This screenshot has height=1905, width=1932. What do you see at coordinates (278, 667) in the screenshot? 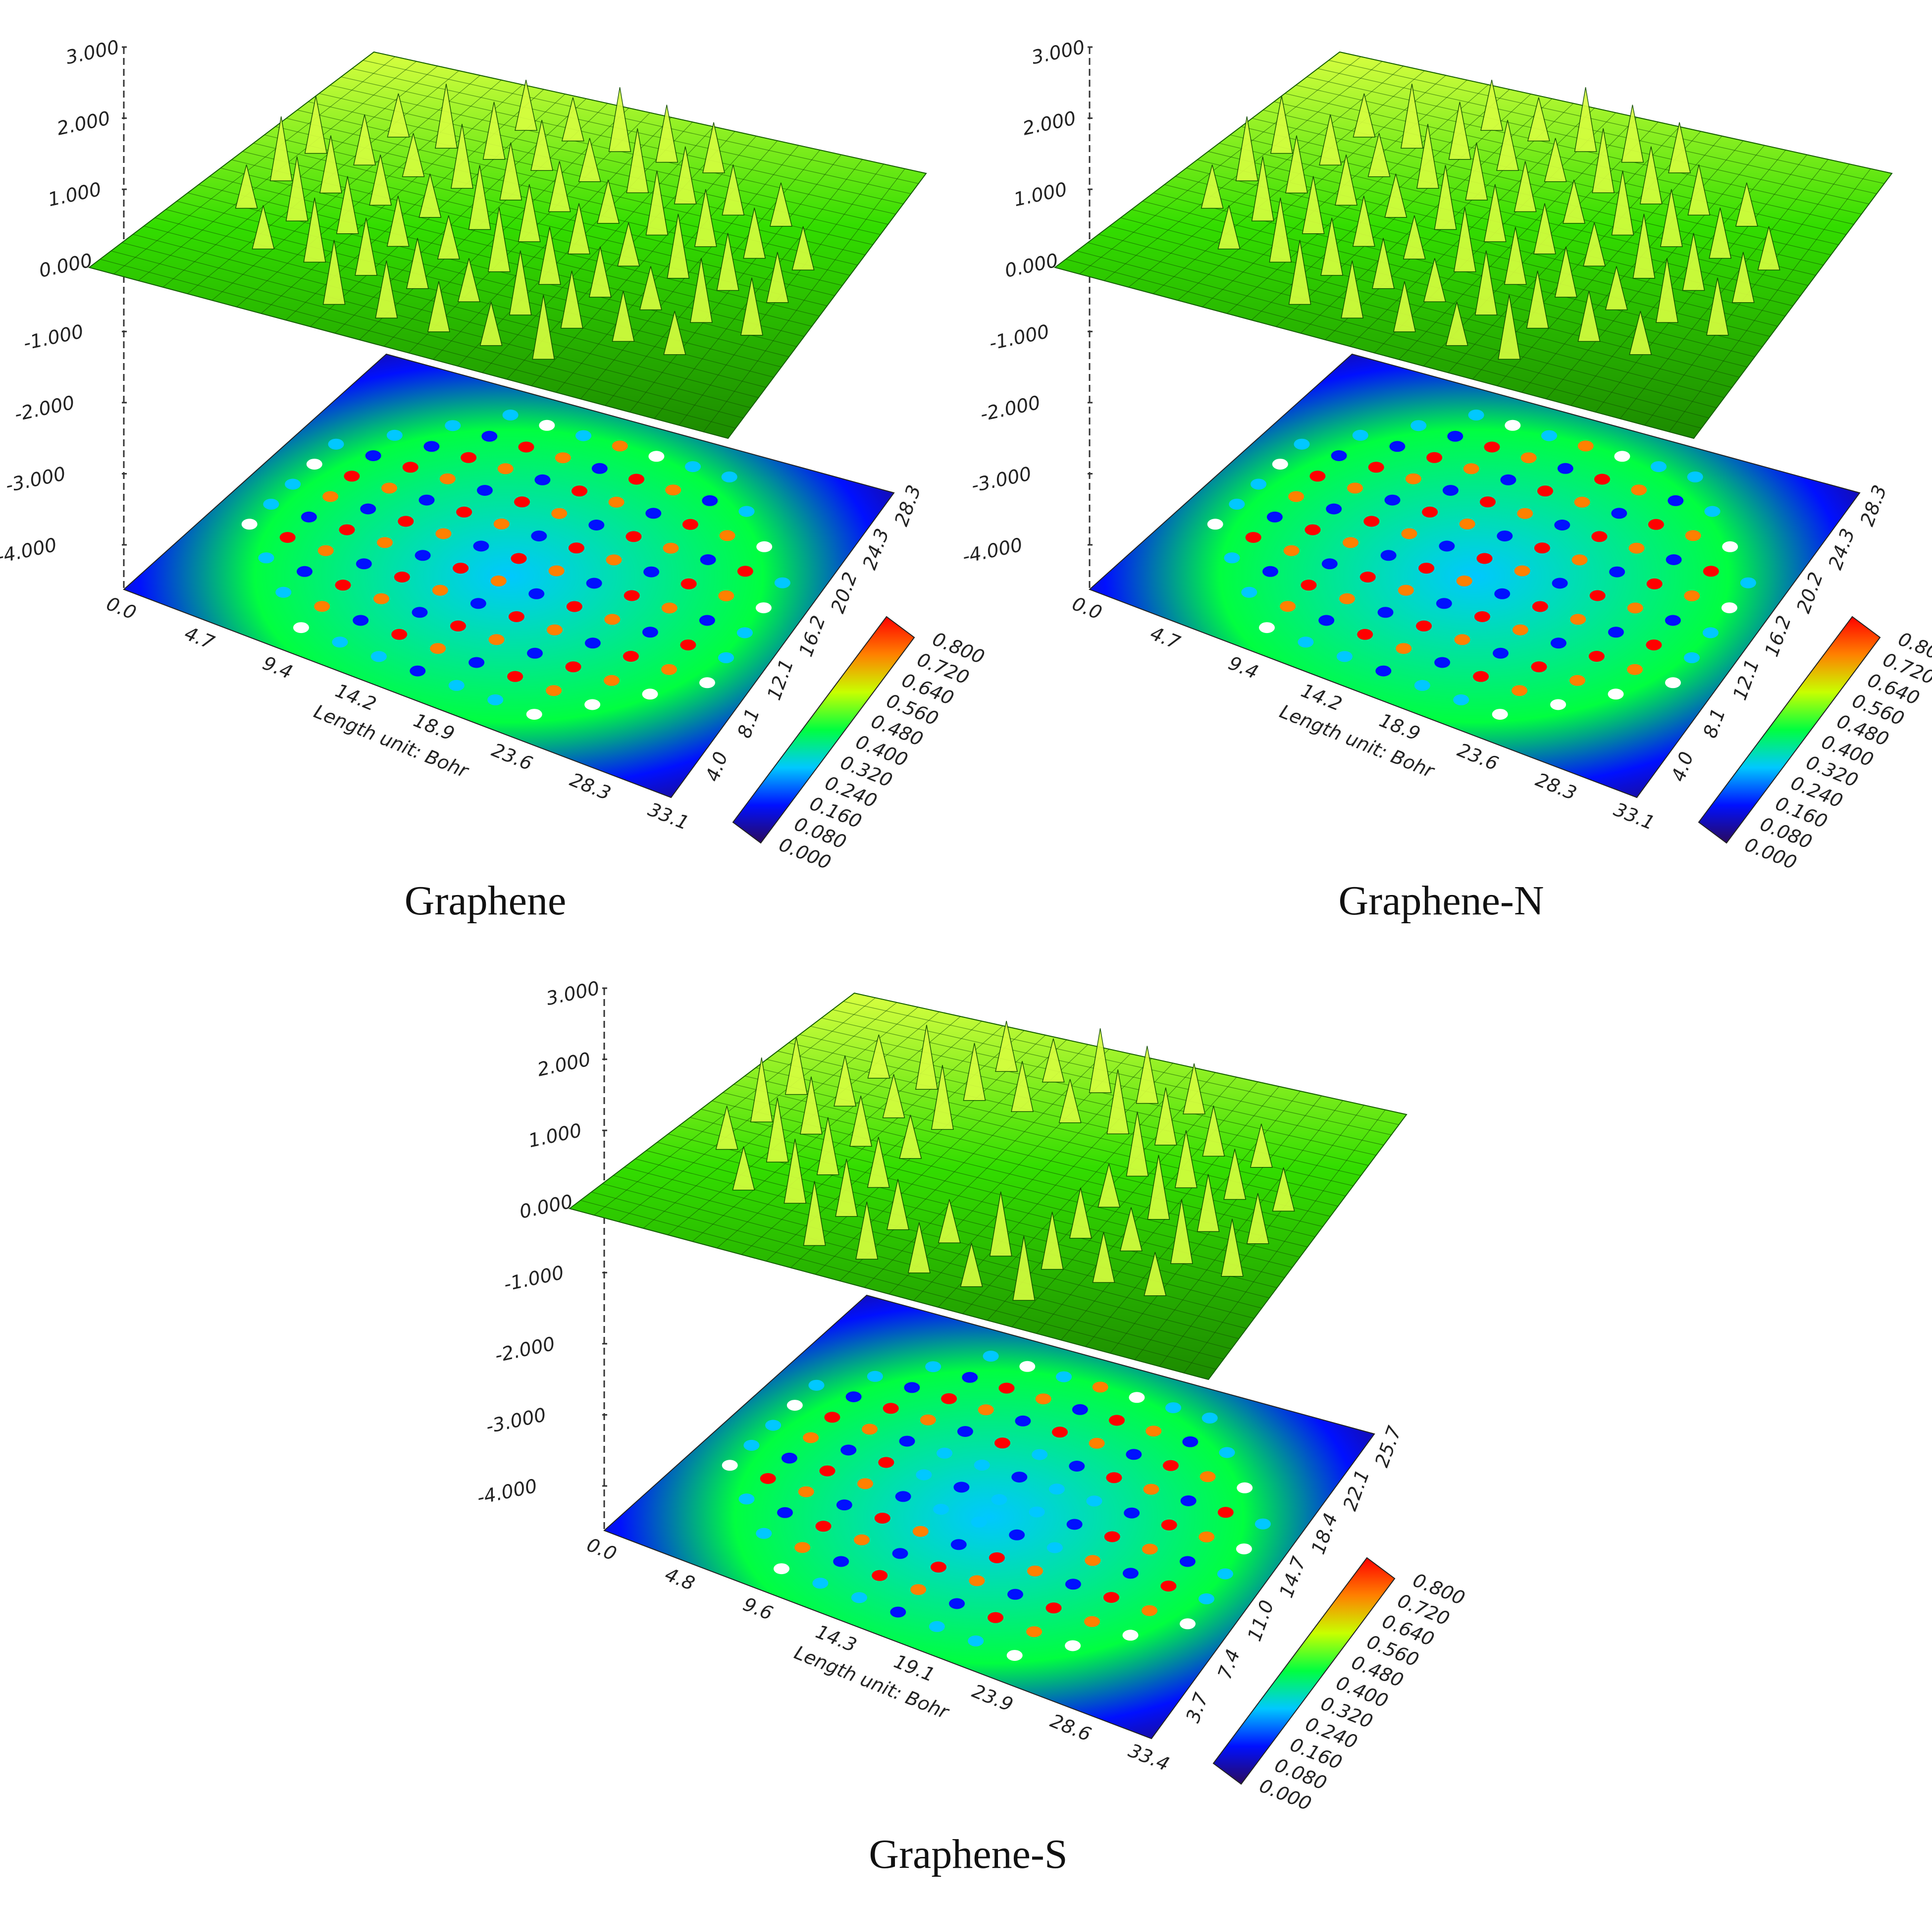
I see `x-tick-label: 9.4` at bounding box center [278, 667].